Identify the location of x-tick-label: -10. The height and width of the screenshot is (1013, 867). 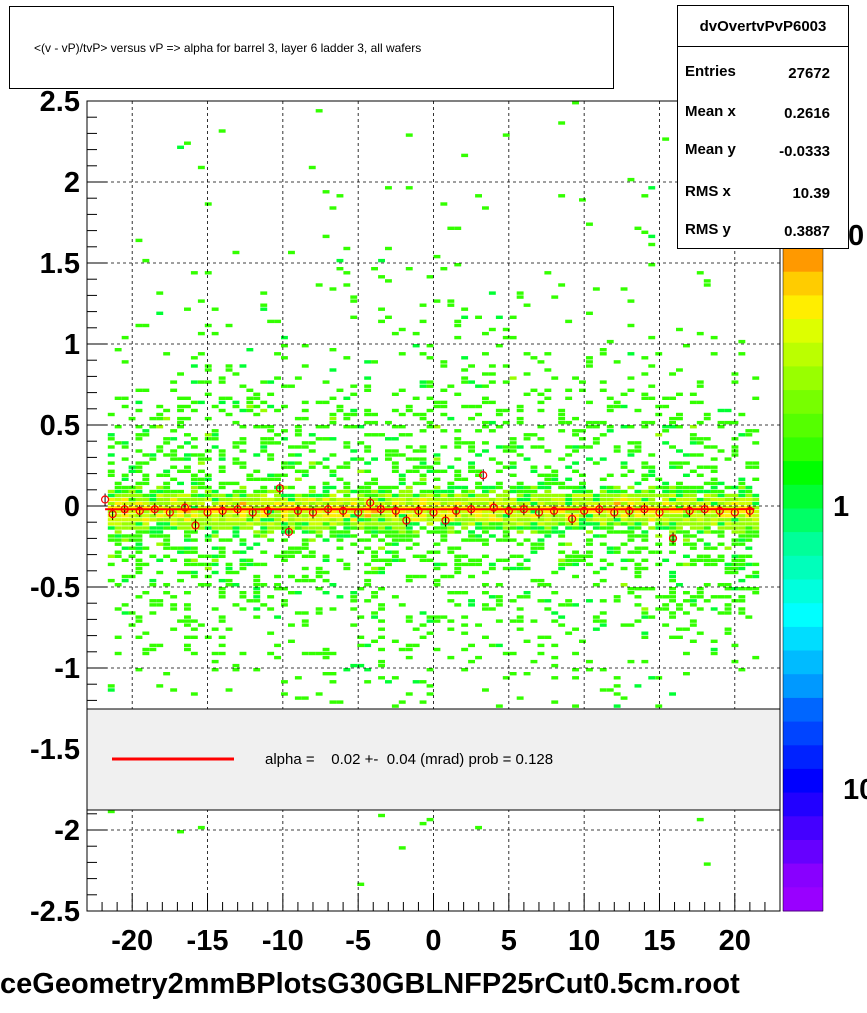
(283, 941).